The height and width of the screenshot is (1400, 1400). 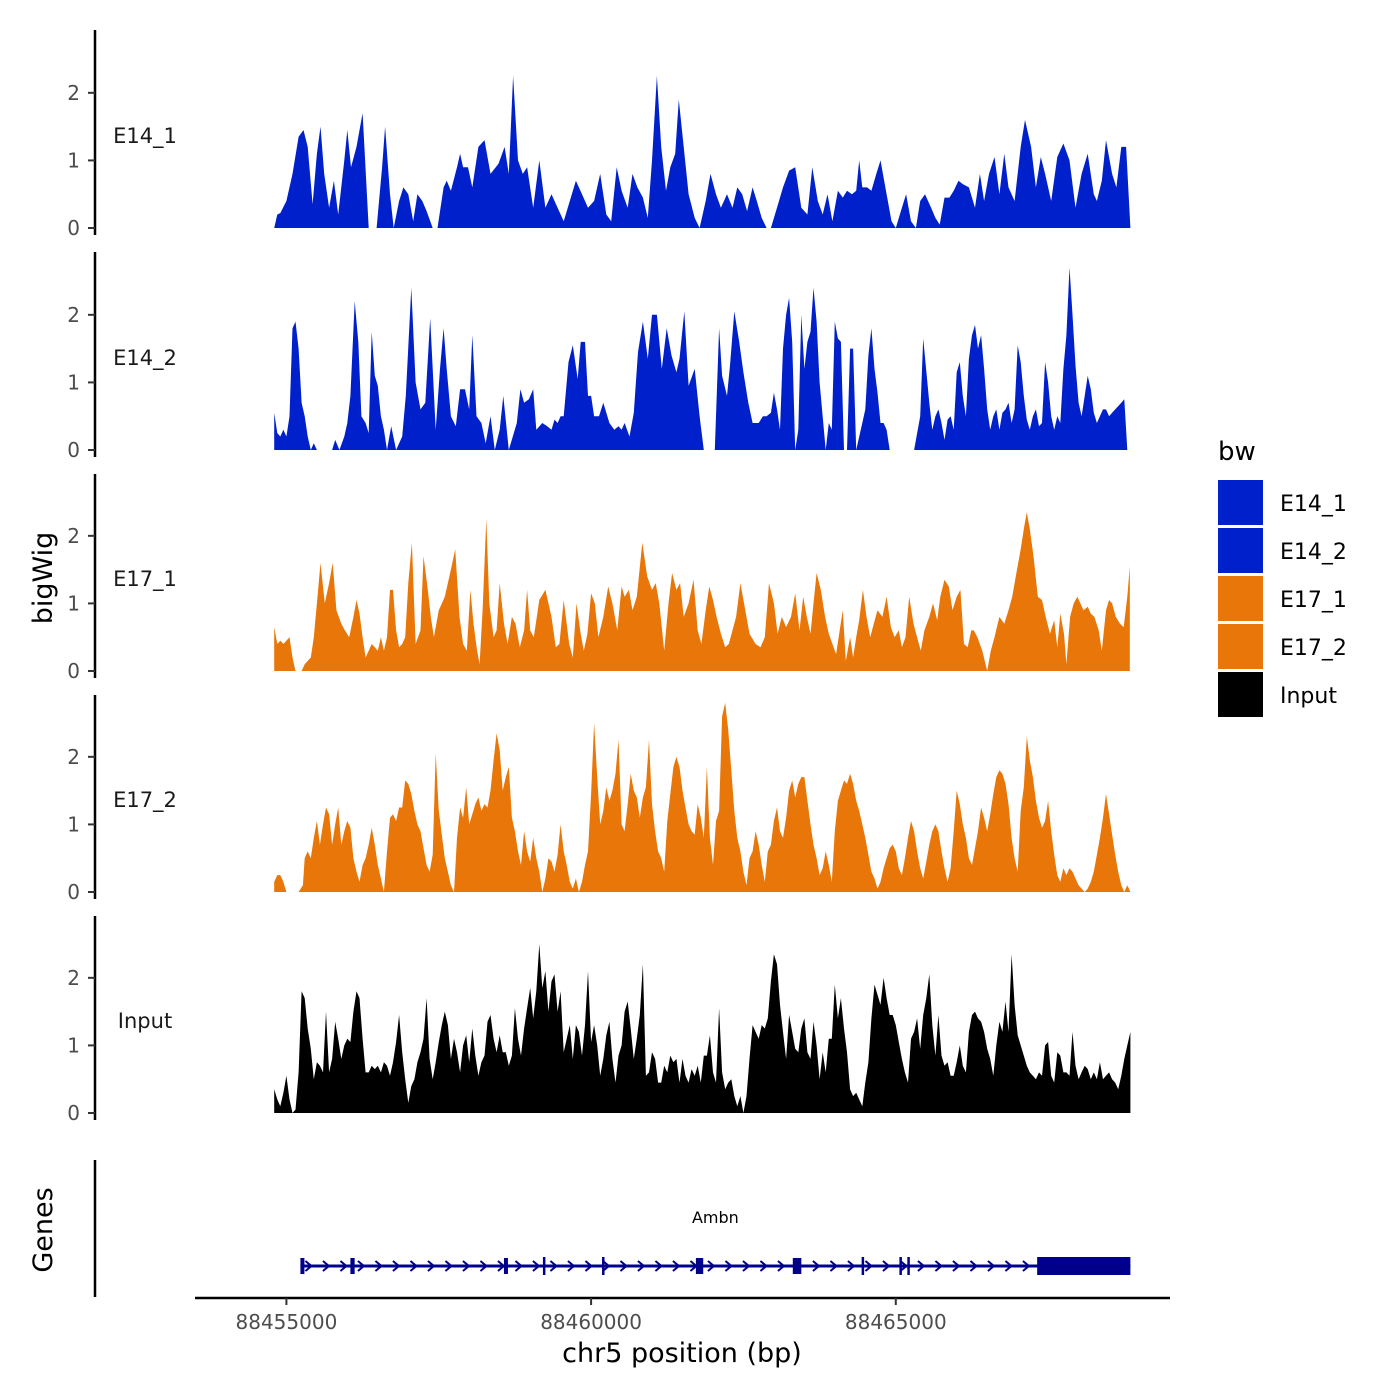 I want to click on track-E14_2: 0 1 2 E14_2, so click(x=597, y=357).